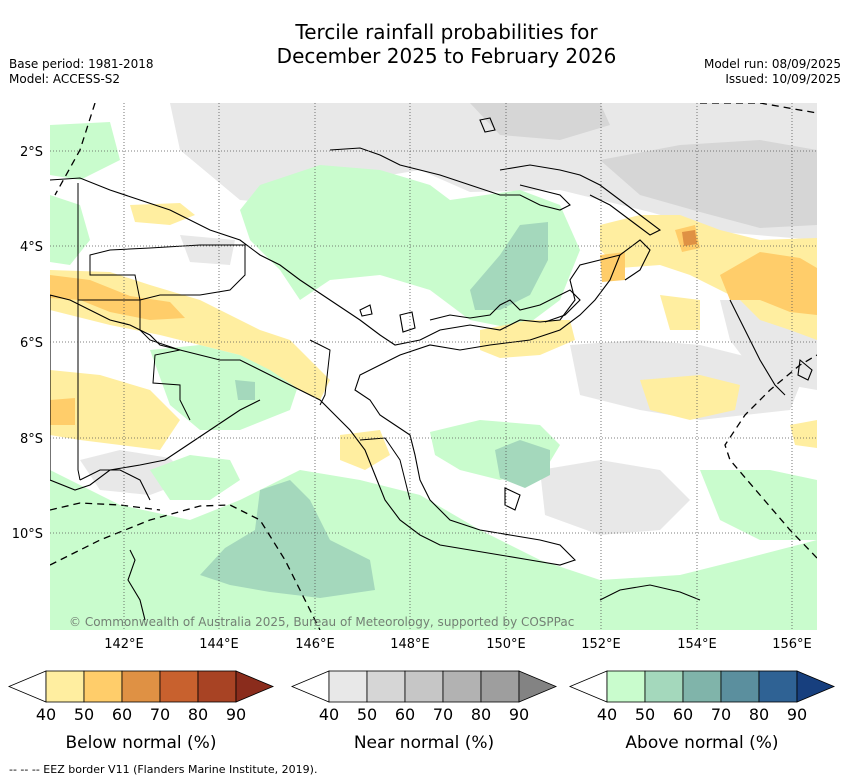 This screenshot has width=850, height=781. What do you see at coordinates (446, 32) in the screenshot?
I see `title-line-1: Tercile rainfall probabilities for` at bounding box center [446, 32].